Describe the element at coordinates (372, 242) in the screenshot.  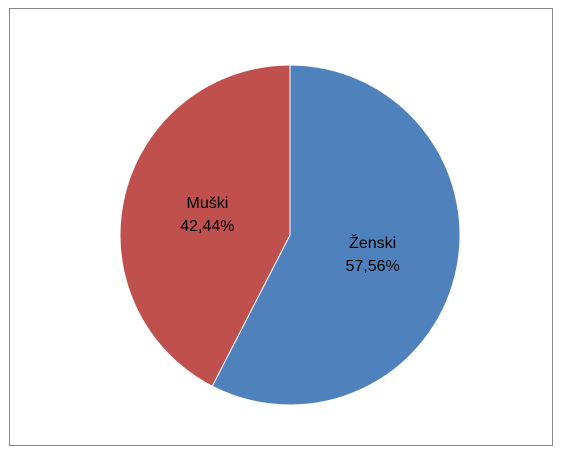
I see `slice-label: Ženski` at that location.